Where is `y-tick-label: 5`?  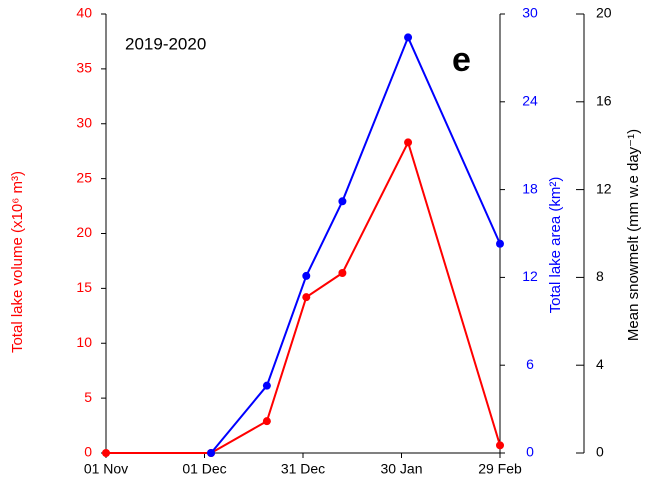
y-tick-label: 5 is located at coordinates (88, 397).